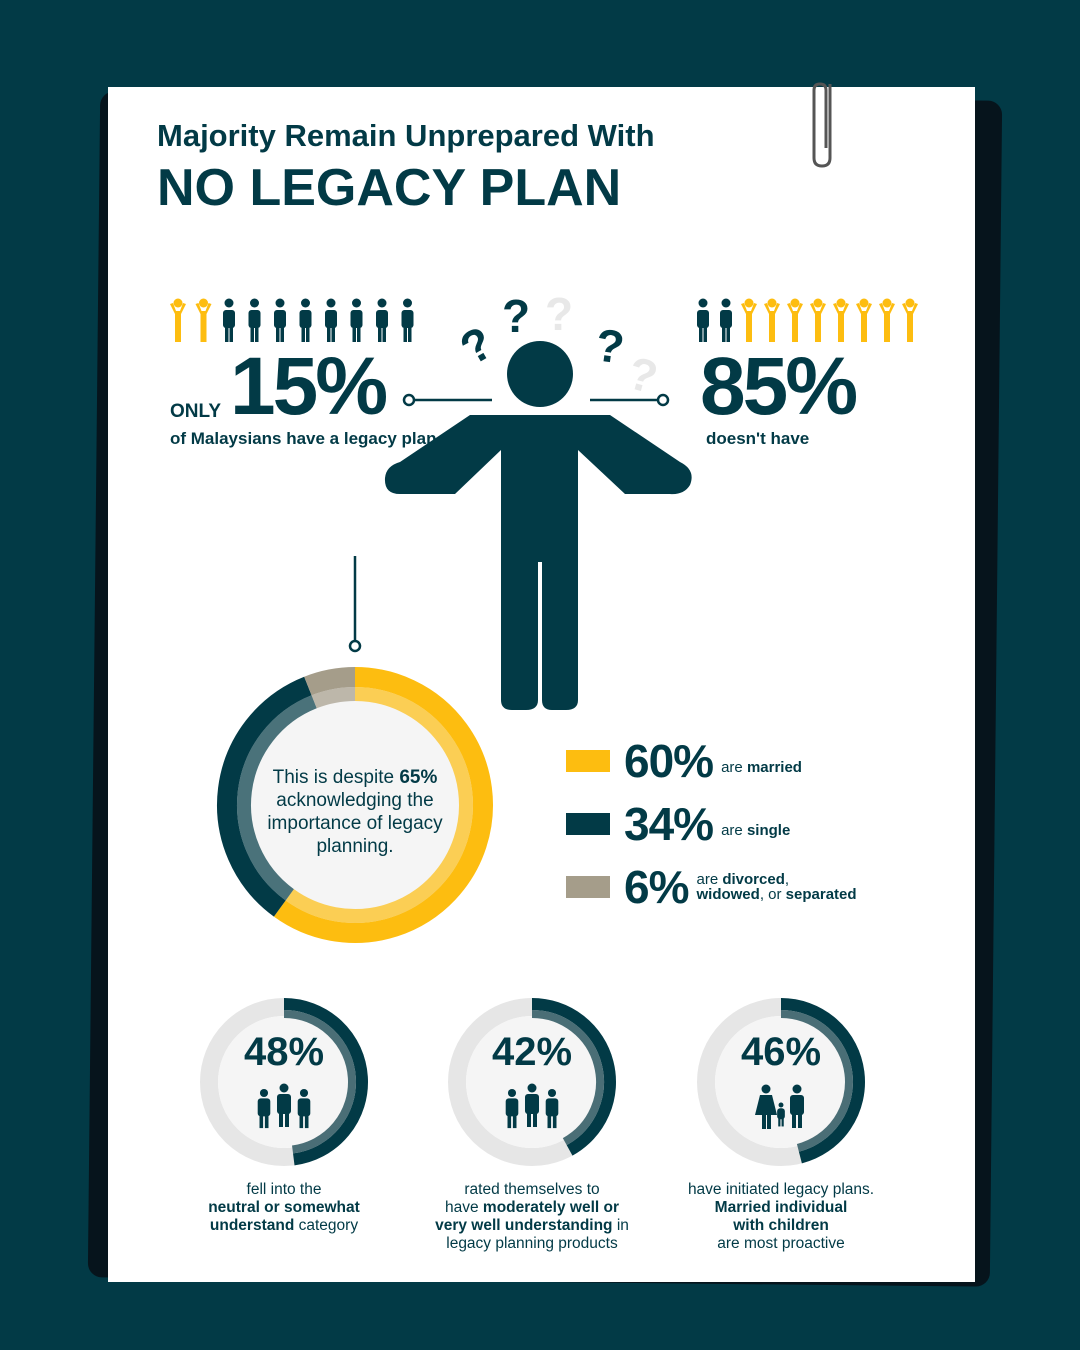 This screenshot has width=1080, height=1350. I want to click on dont-have-percent: 85%, so click(779, 386).